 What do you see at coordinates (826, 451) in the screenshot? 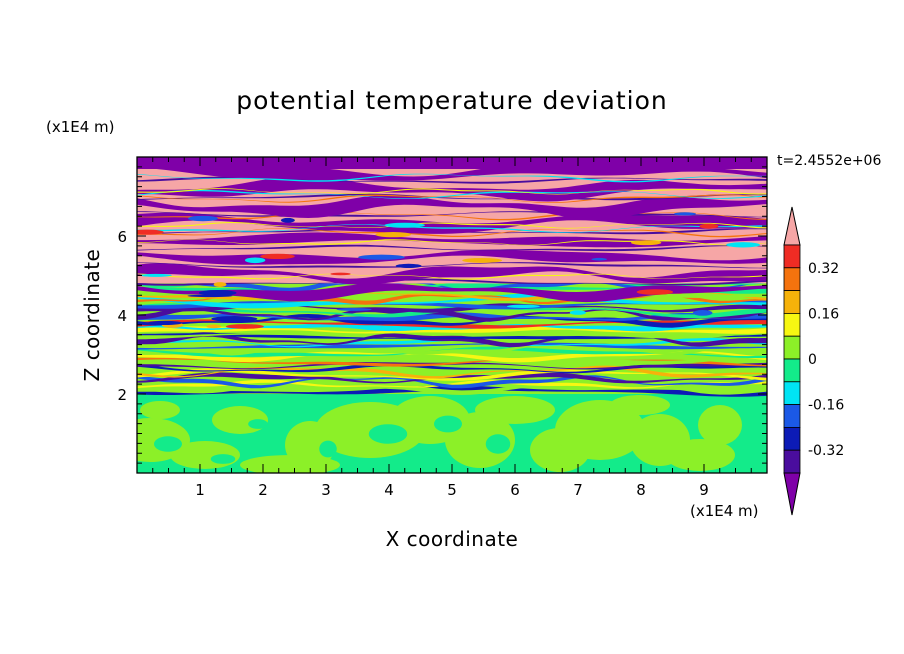
I see `colorbar-tick-label: -0.32` at bounding box center [826, 451].